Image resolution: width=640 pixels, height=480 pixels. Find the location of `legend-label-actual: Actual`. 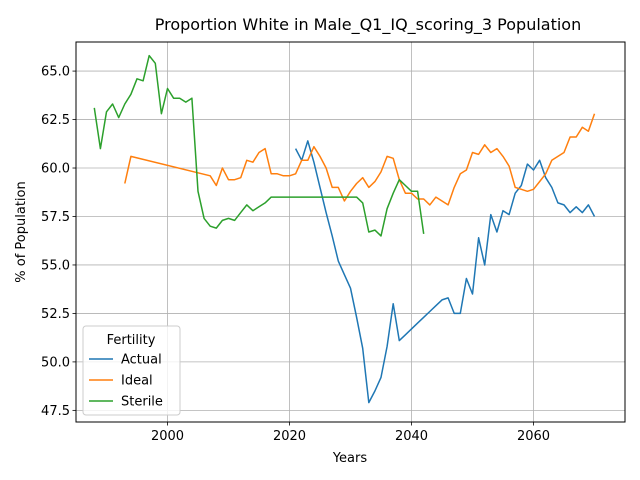

legend-label-actual: Actual is located at coordinates (141, 360).